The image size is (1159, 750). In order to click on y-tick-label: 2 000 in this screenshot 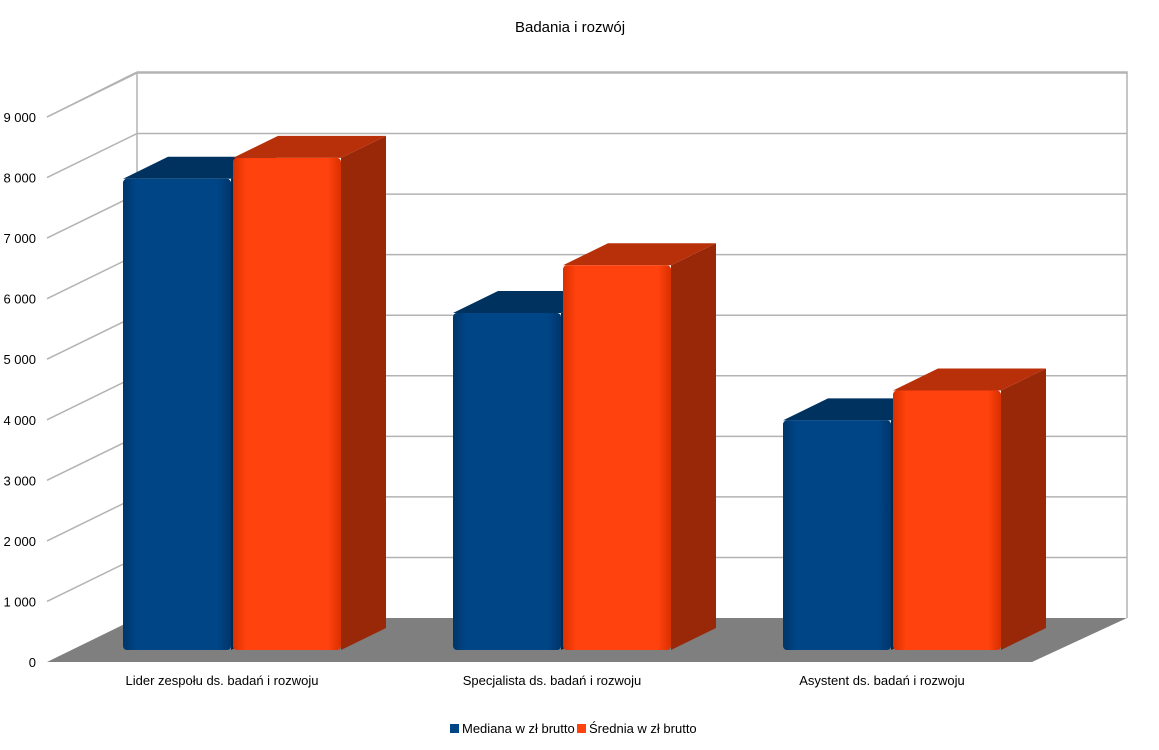, I will do `click(19, 541)`.